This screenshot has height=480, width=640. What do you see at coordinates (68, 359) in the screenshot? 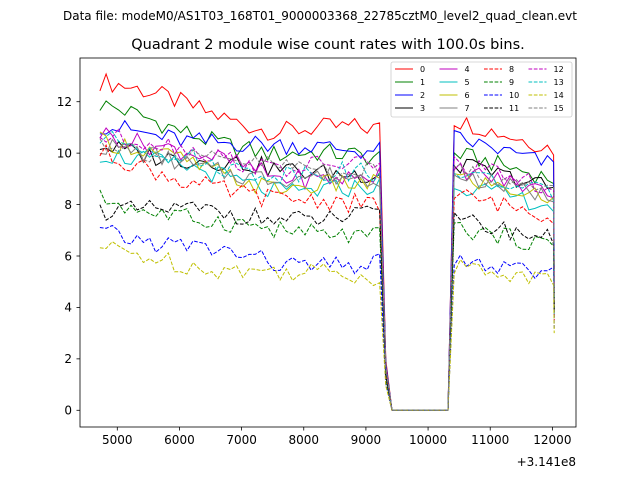
I see `y-tick-label-2: 2` at bounding box center [68, 359].